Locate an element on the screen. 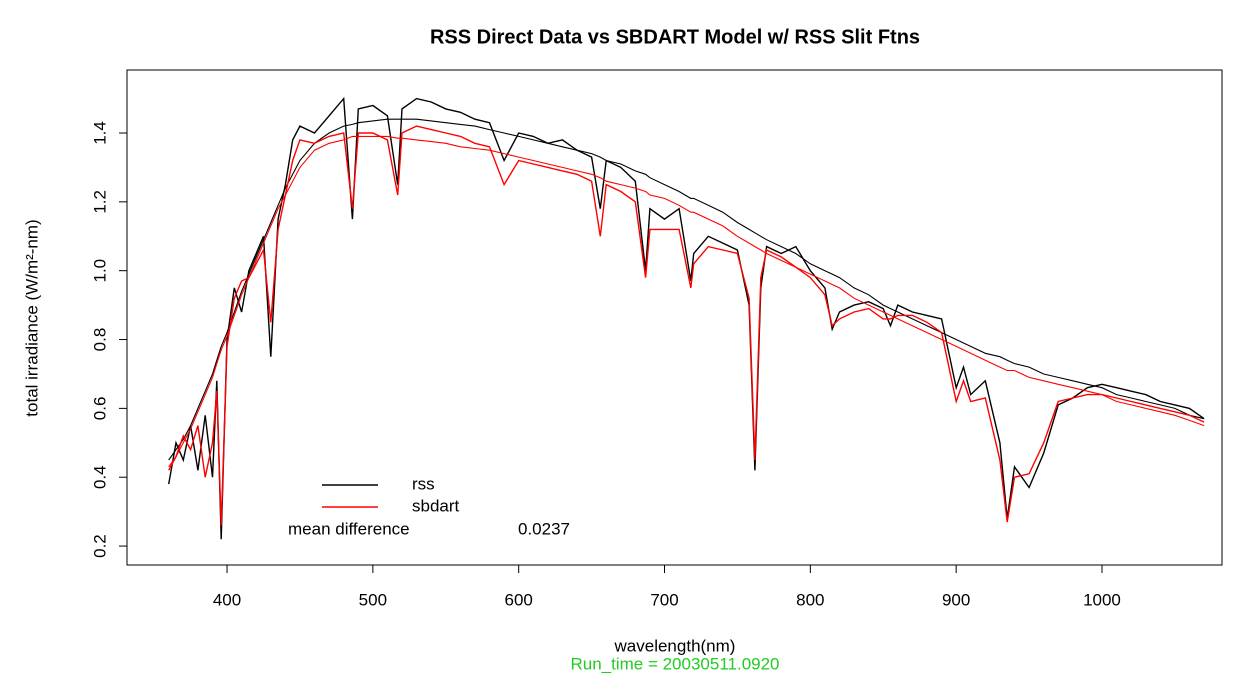 This screenshot has height=680, width=1235. y-tick-label: 1.2 is located at coordinates (99, 202).